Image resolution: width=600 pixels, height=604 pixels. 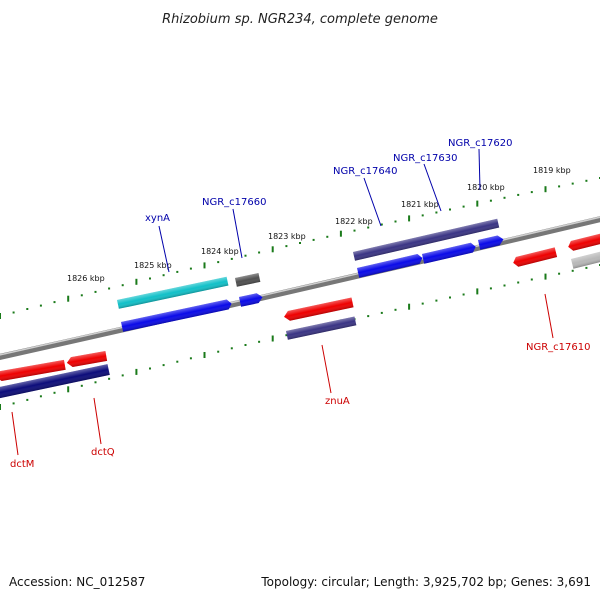 What do you see at coordinates (220, 251) in the screenshot?
I see `scale-label-1824: 1824 kbp` at bounding box center [220, 251].